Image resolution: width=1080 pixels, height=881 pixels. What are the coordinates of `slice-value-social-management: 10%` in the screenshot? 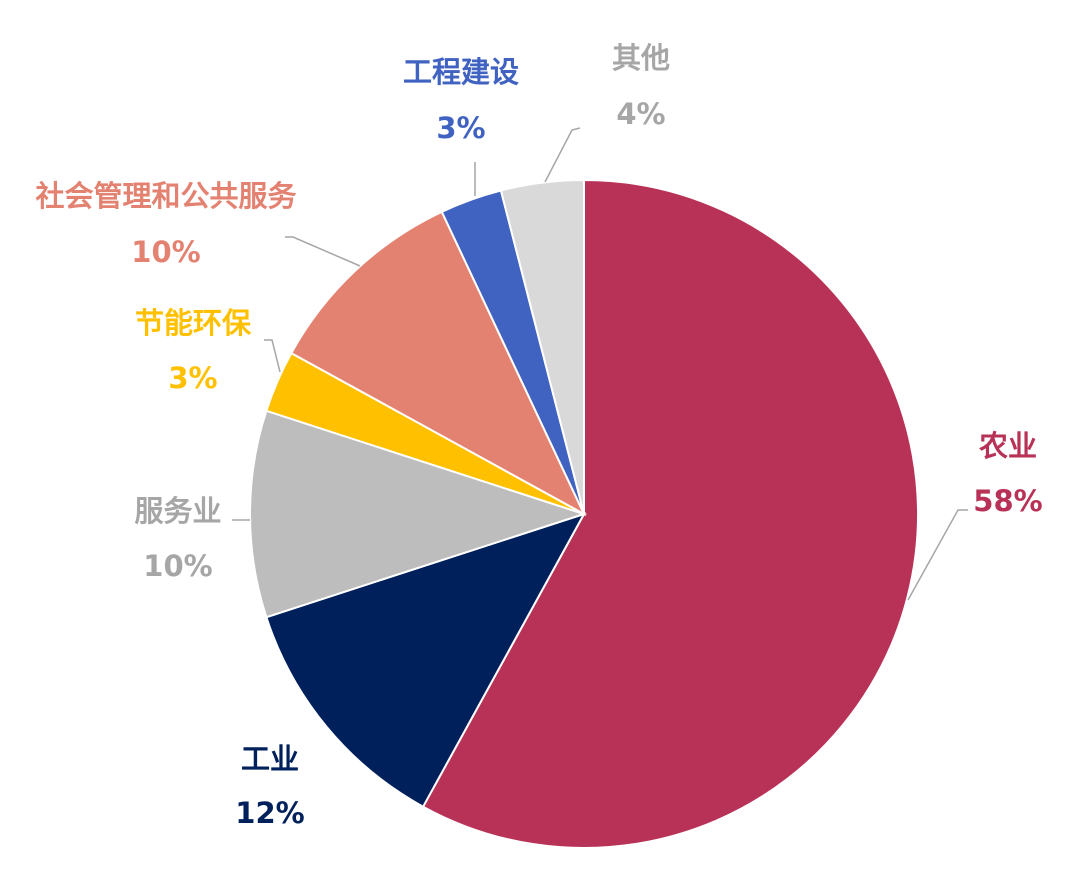 It's located at (165, 252).